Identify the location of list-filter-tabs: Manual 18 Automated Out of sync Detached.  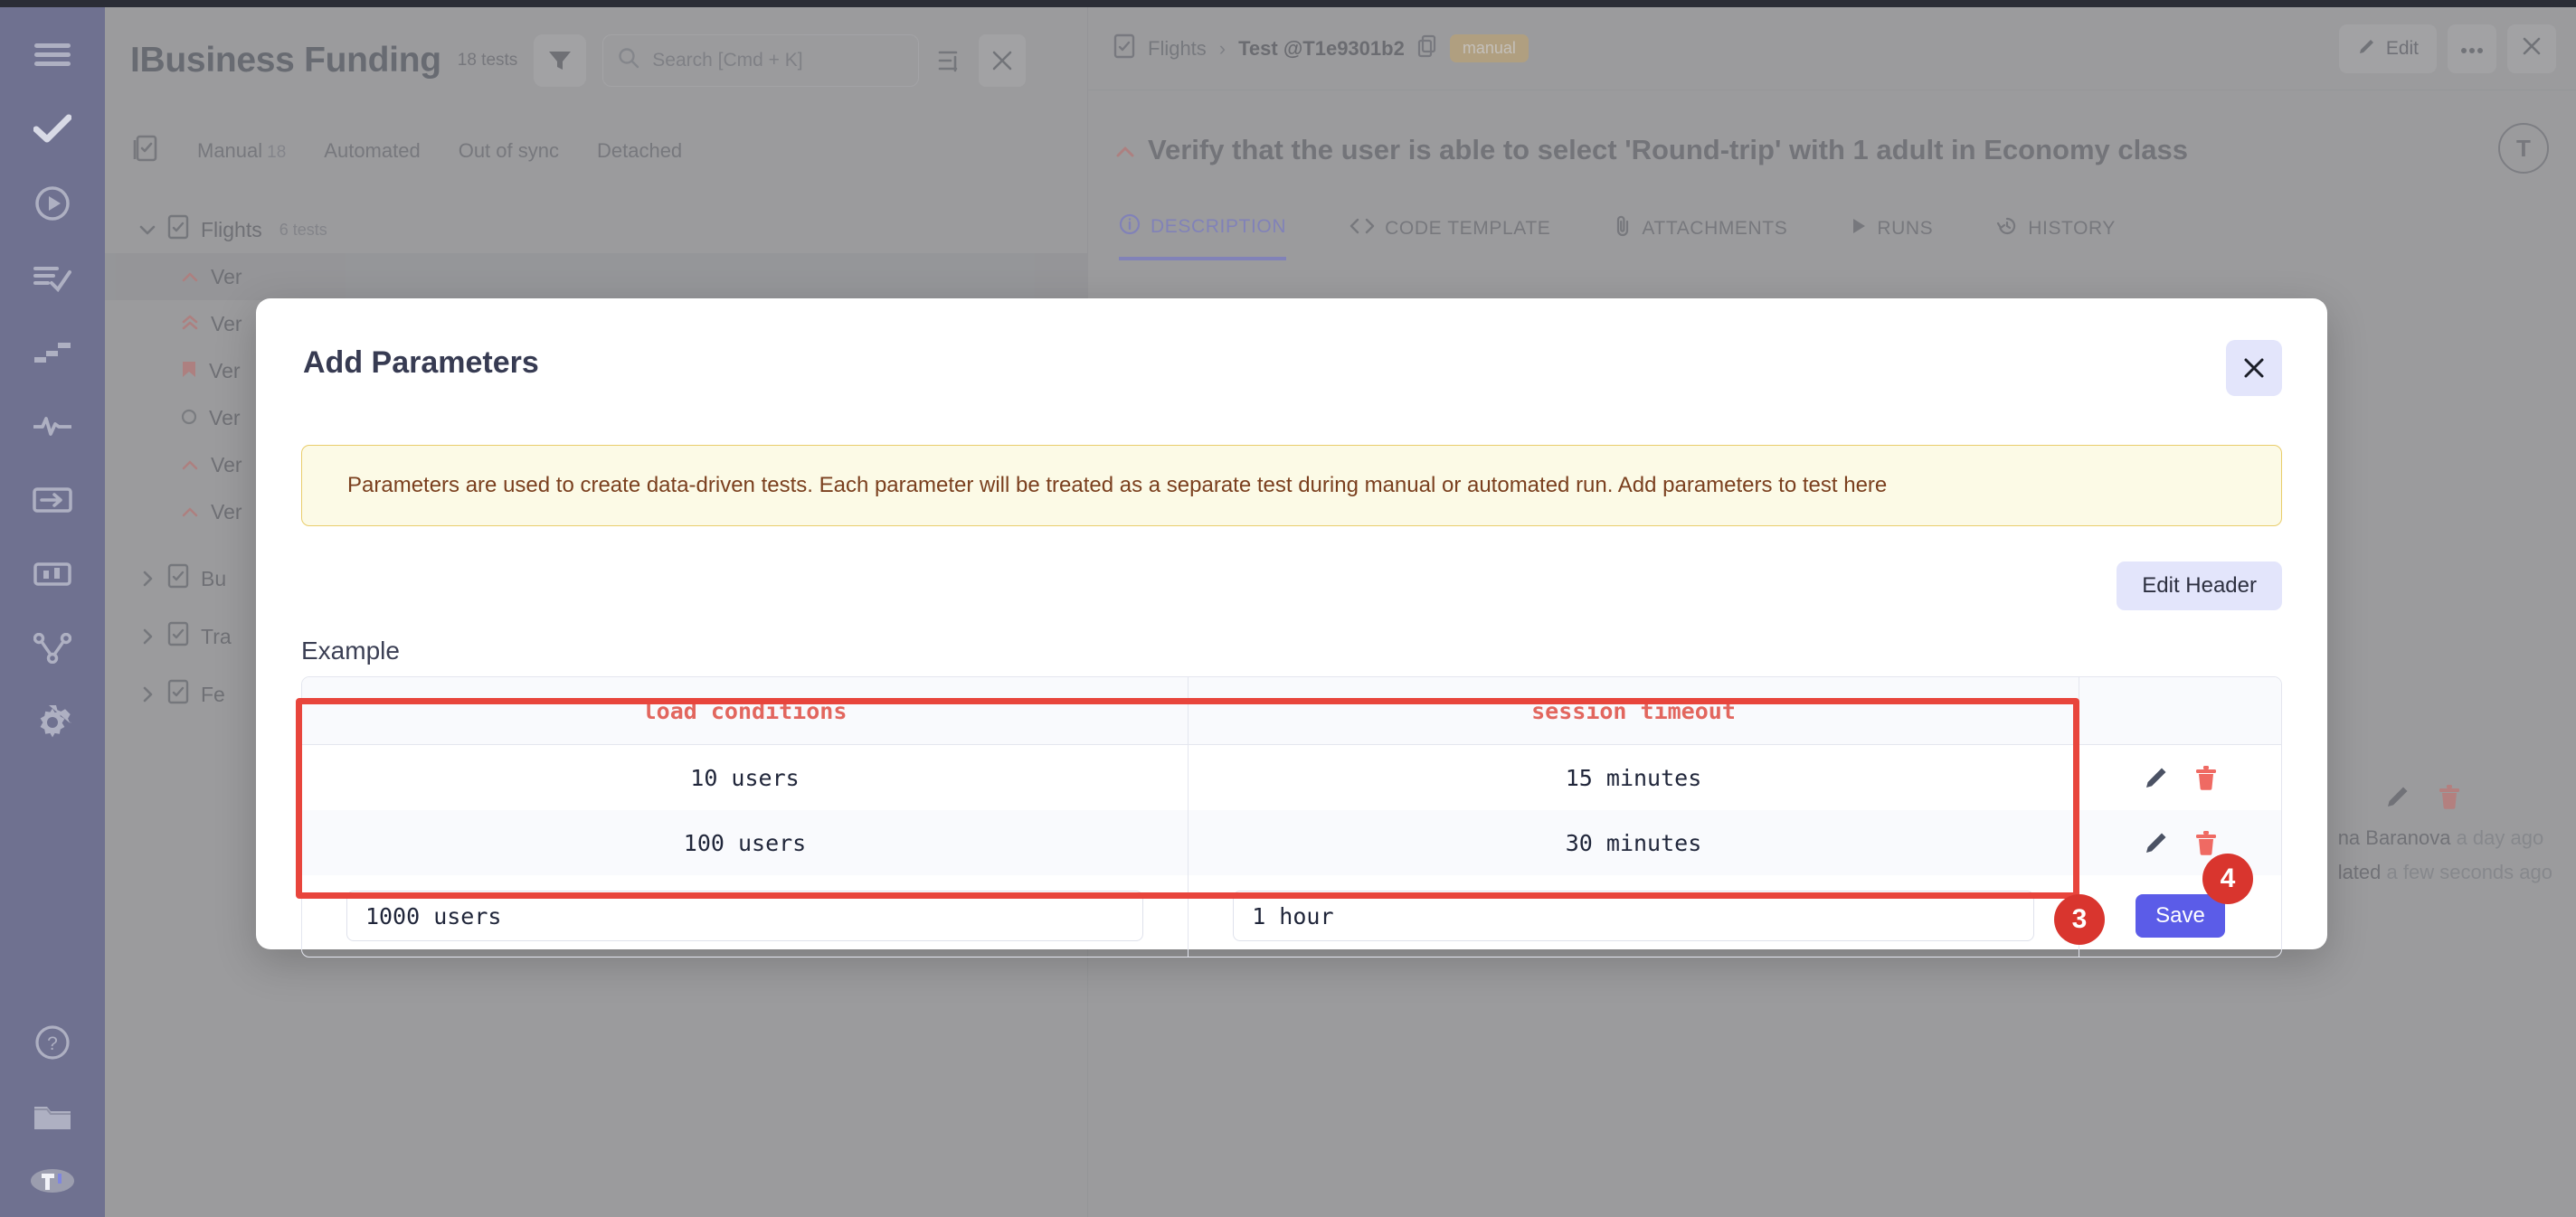
(596, 127).